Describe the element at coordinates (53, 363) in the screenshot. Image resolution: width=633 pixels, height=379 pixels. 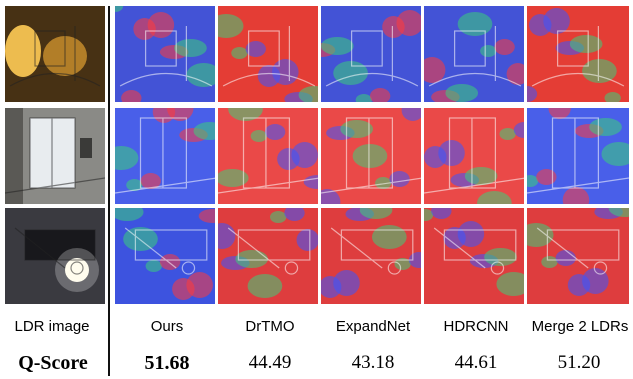
I see `q-score-label: Q-Score` at that location.